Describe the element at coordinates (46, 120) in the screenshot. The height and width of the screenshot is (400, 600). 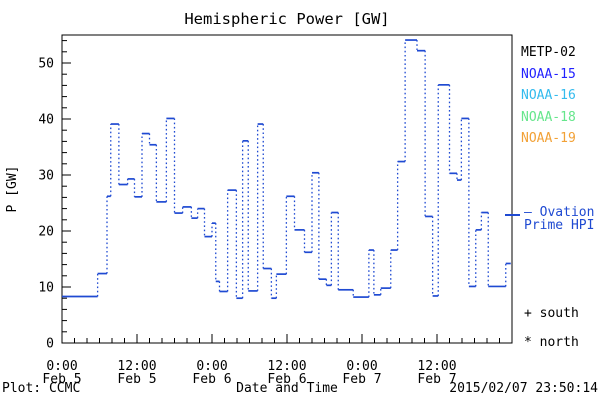
I see `svg-text: 40` at that location.